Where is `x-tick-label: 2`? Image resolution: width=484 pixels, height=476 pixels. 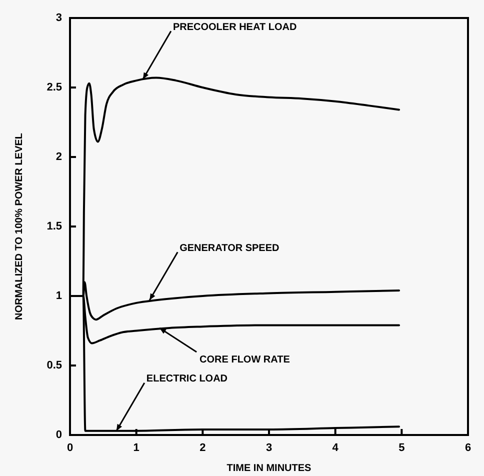
x-tick-label: 2 is located at coordinates (203, 448).